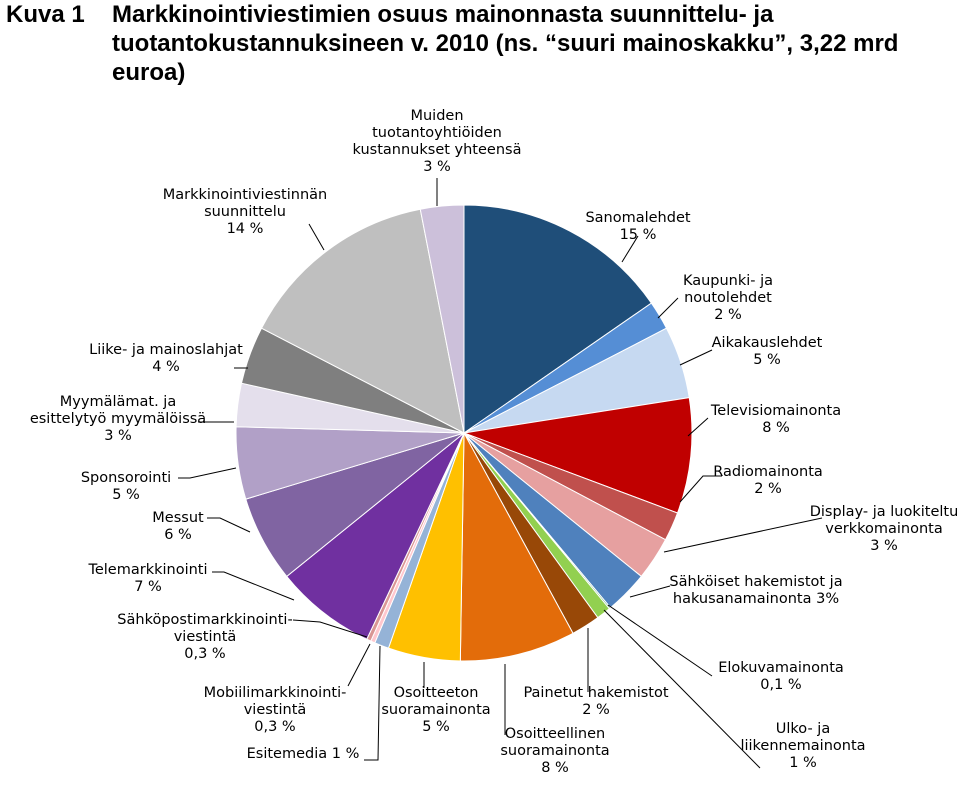 The width and height of the screenshot is (959, 785). Describe the element at coordinates (148, 587) in the screenshot. I see `slice-label-line: 7 %` at that location.